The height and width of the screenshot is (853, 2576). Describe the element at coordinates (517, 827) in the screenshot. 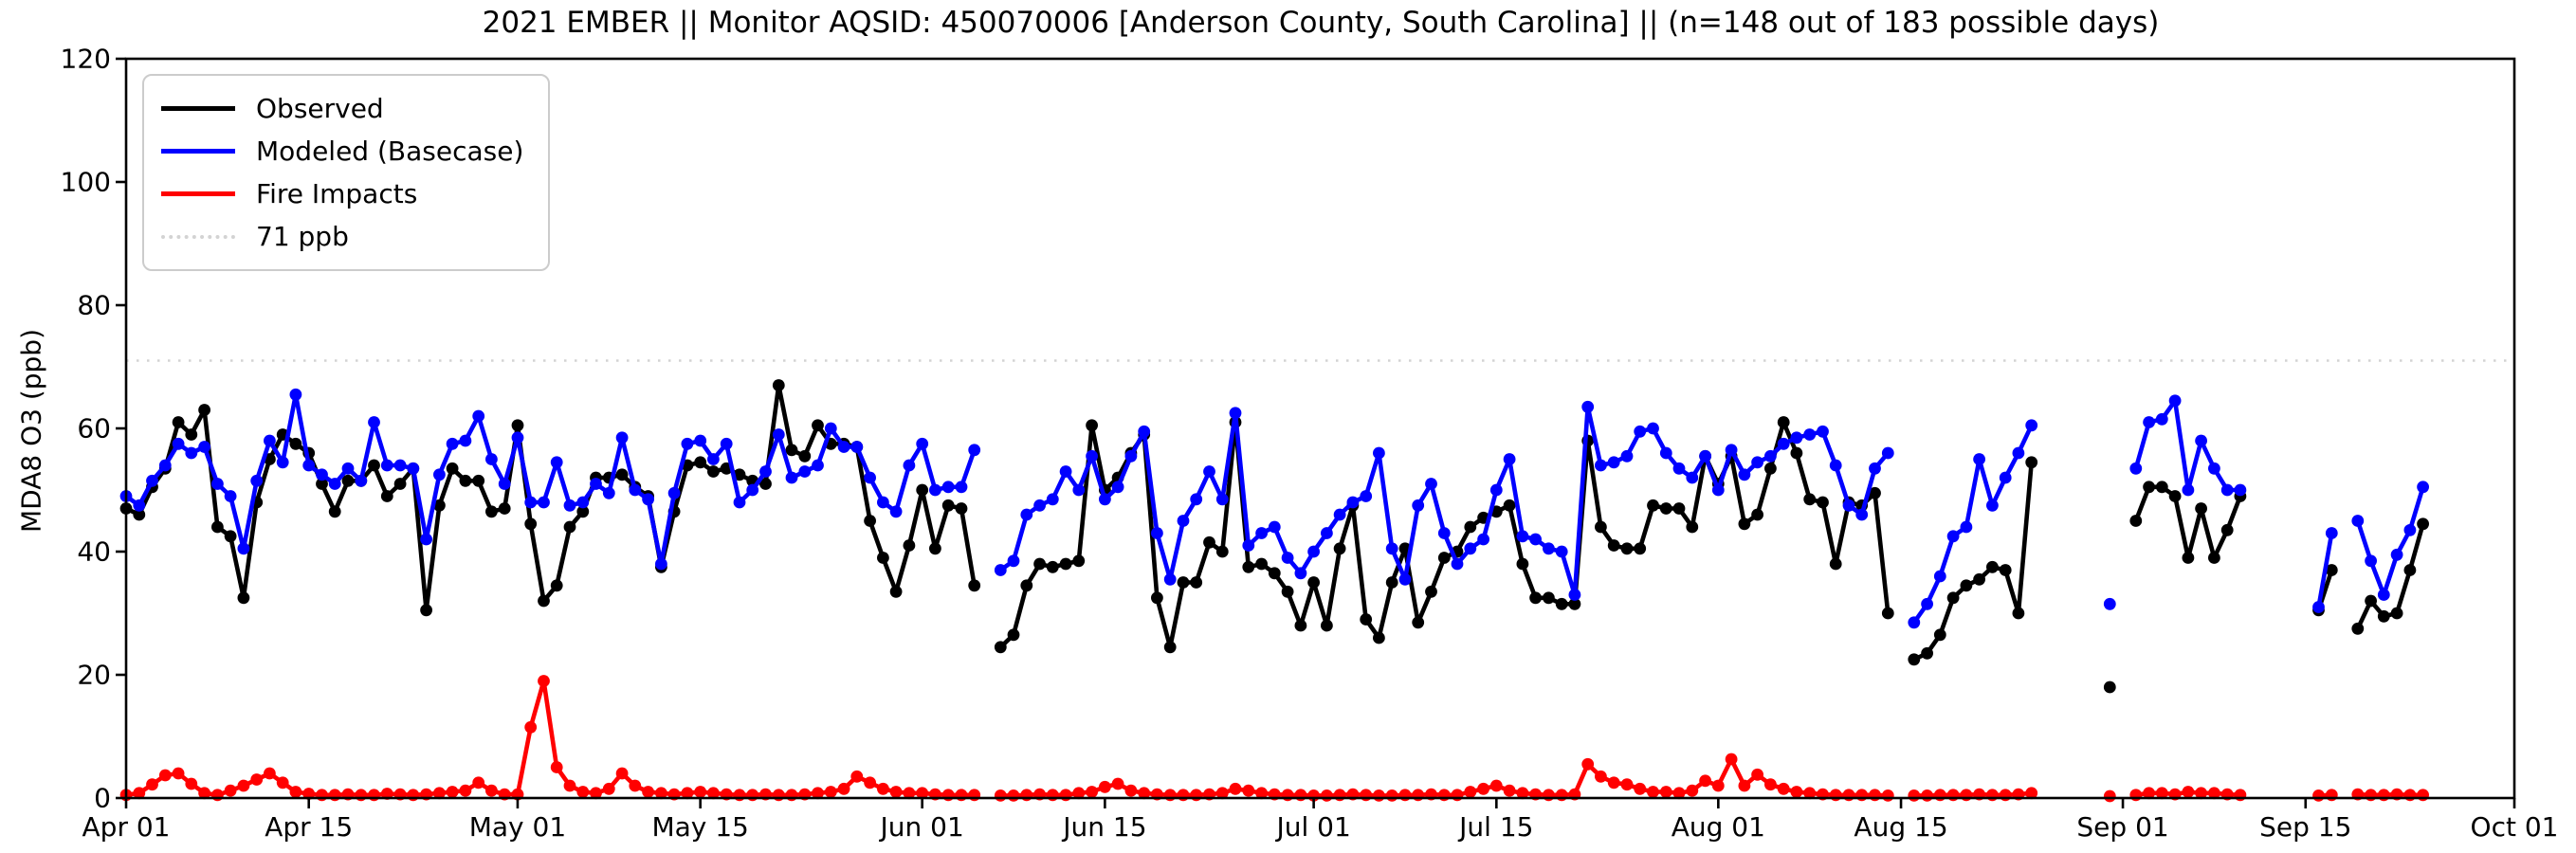

I see `x-tick-label-may-01: May 01` at that location.